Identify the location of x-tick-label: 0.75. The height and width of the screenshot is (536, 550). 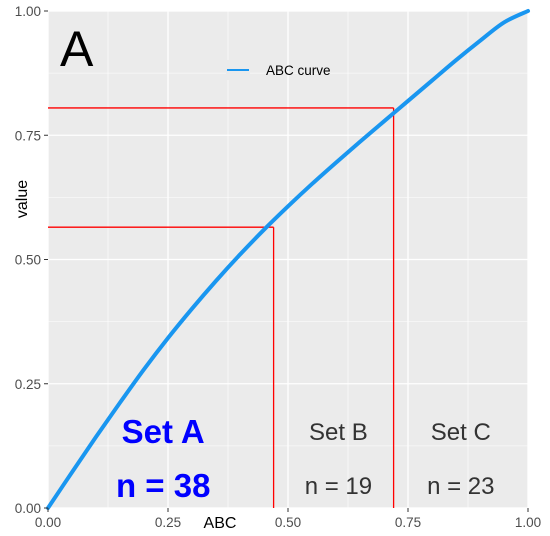
(408, 522).